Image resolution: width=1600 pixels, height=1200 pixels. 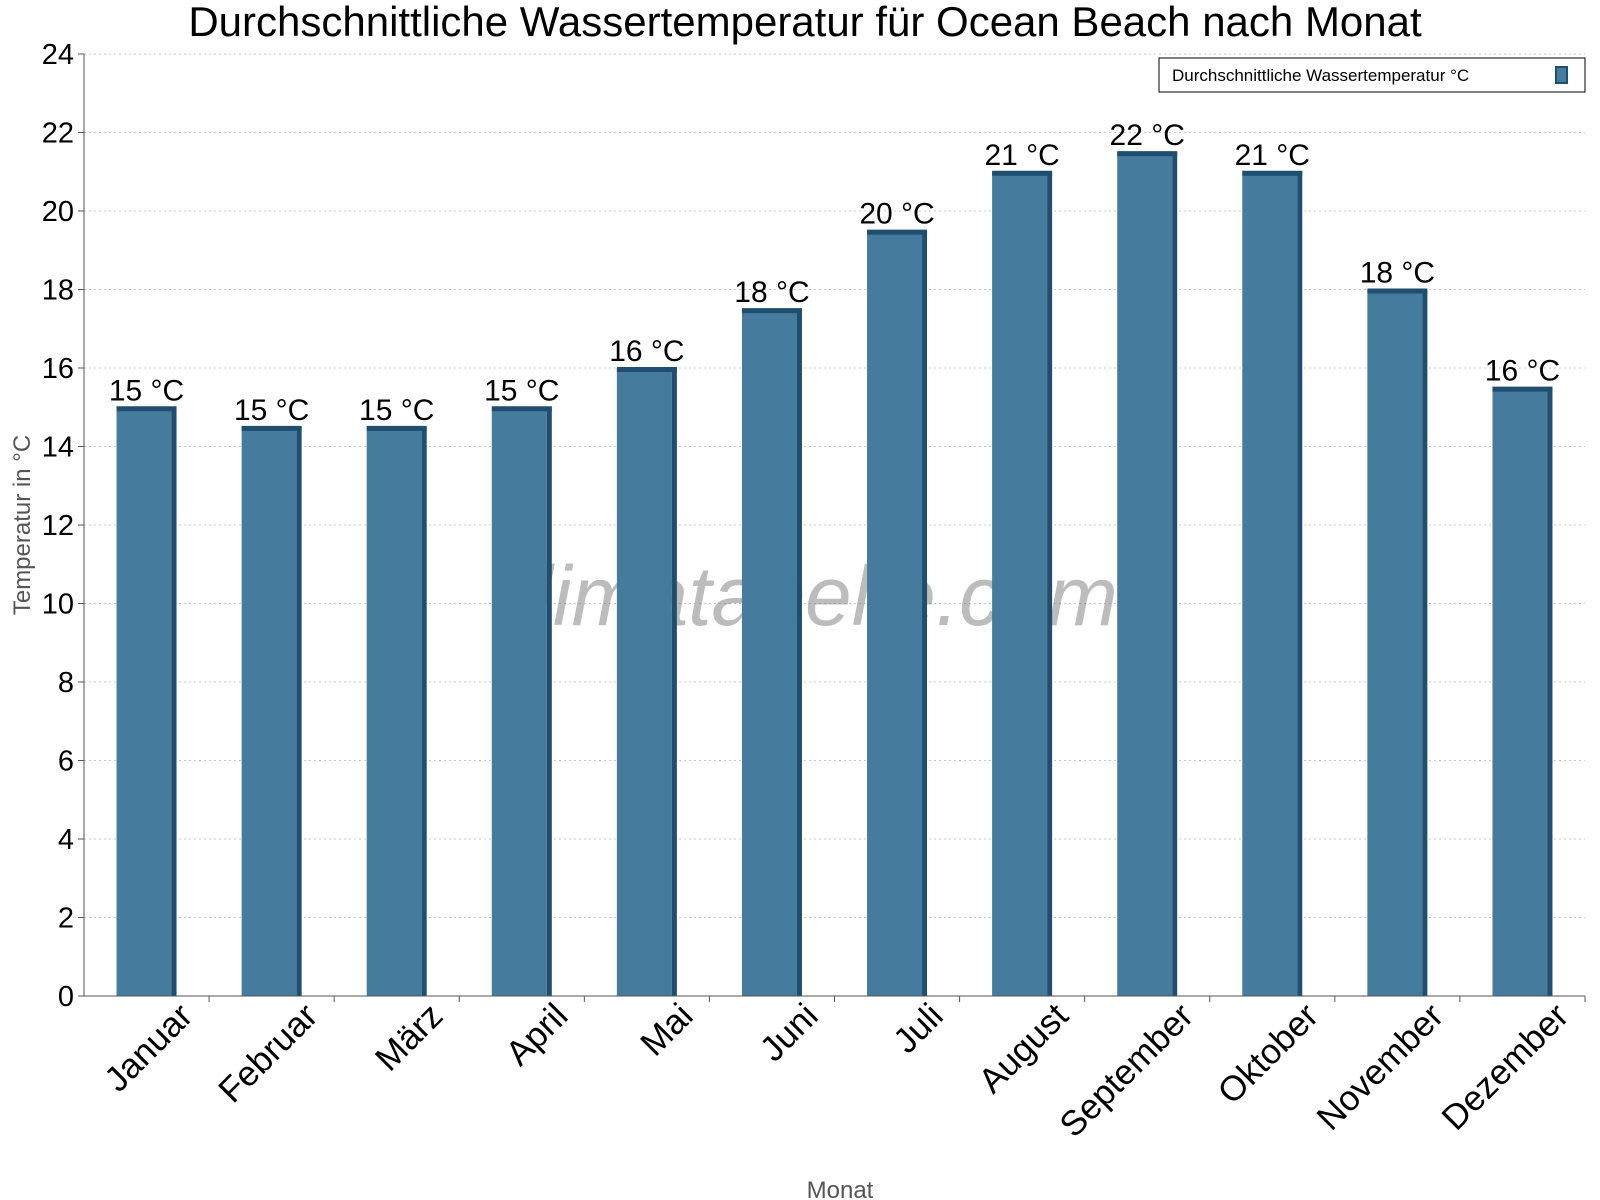 What do you see at coordinates (58, 605) in the screenshot?
I see `y-tick-label: 10` at bounding box center [58, 605].